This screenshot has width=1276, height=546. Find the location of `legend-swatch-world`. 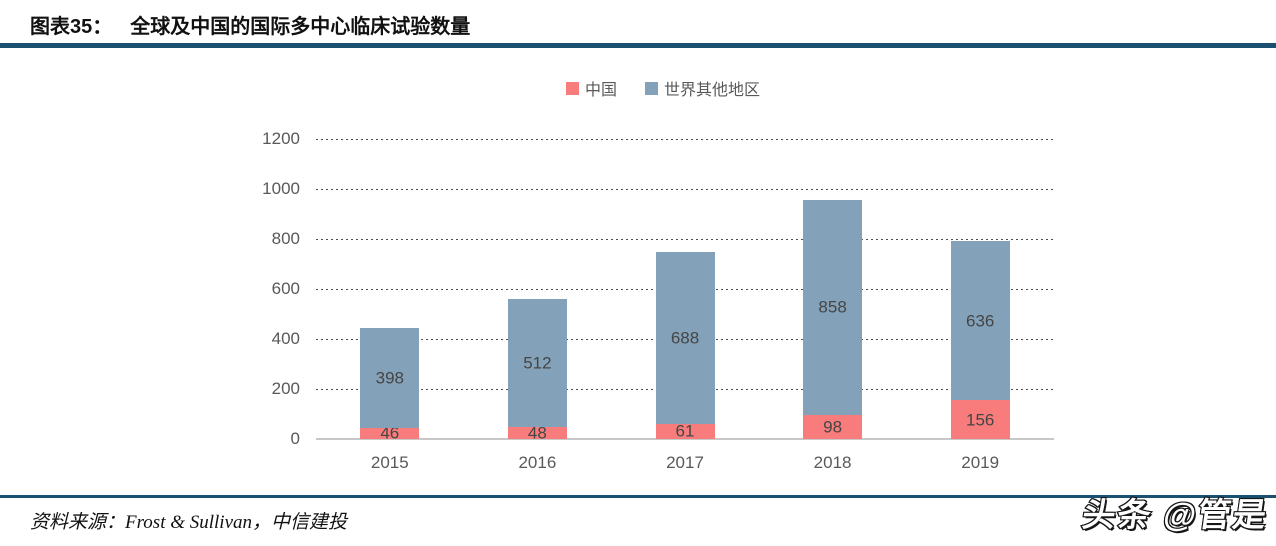

legend-swatch-world is located at coordinates (651, 88).